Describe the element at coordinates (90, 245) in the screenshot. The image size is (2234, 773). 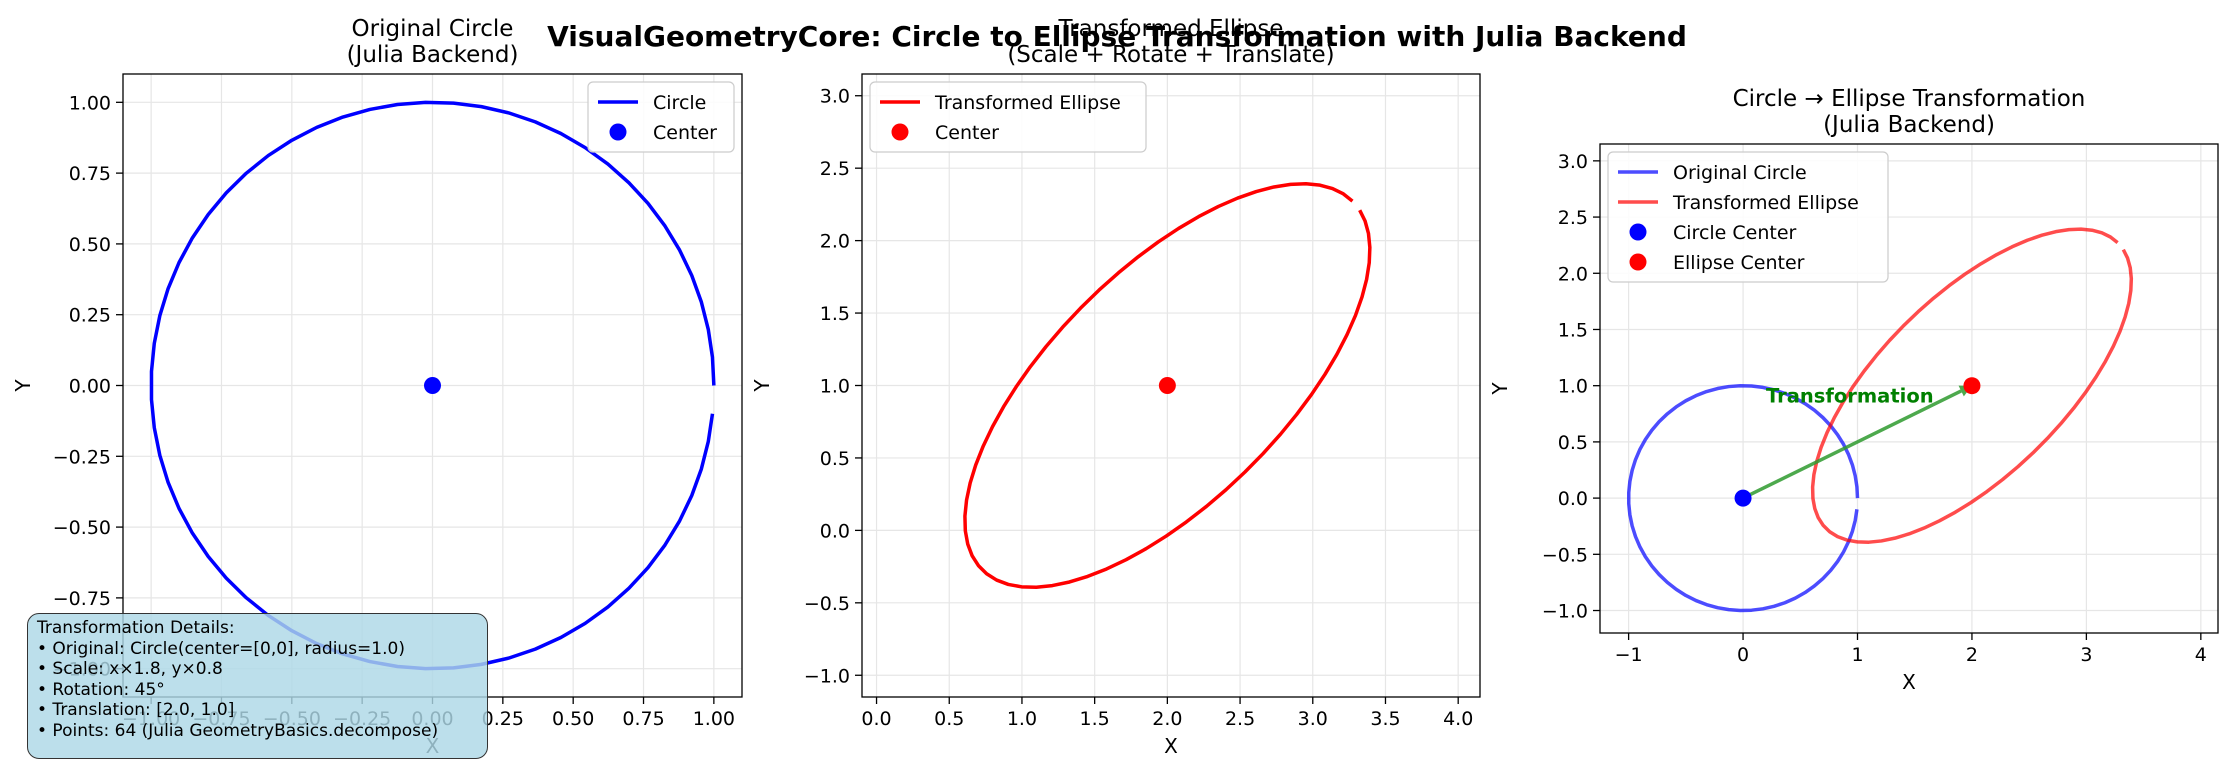
I see `y-tick-label: 0.50` at that location.